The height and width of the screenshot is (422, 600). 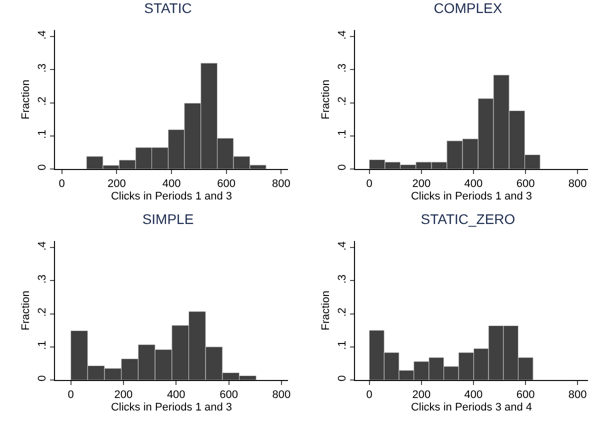 I want to click on x-axis-title: Clicks in Periods 3 and 4, so click(x=471, y=407).